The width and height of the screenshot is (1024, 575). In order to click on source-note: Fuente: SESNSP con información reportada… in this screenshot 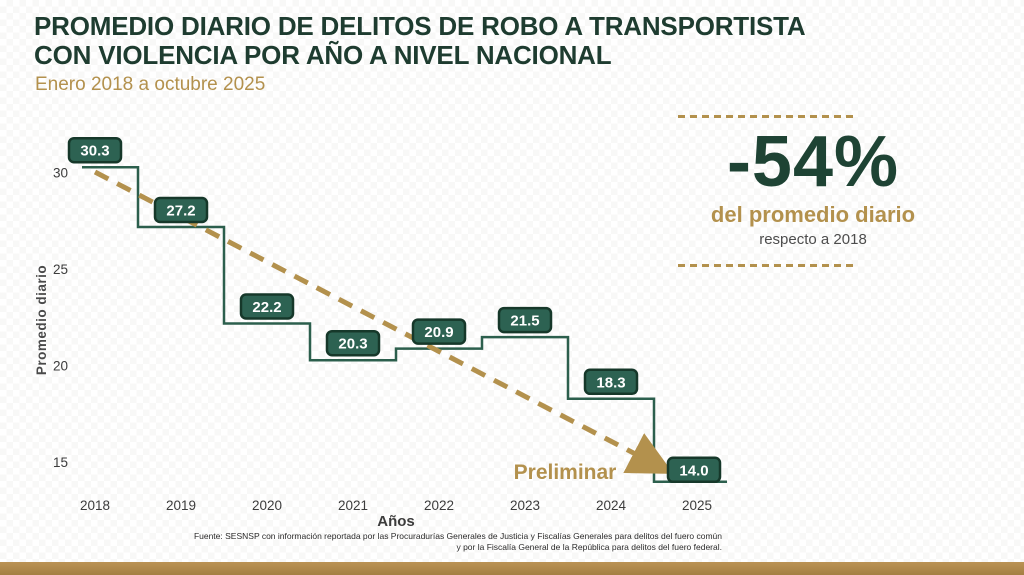, I will do `click(422, 541)`.